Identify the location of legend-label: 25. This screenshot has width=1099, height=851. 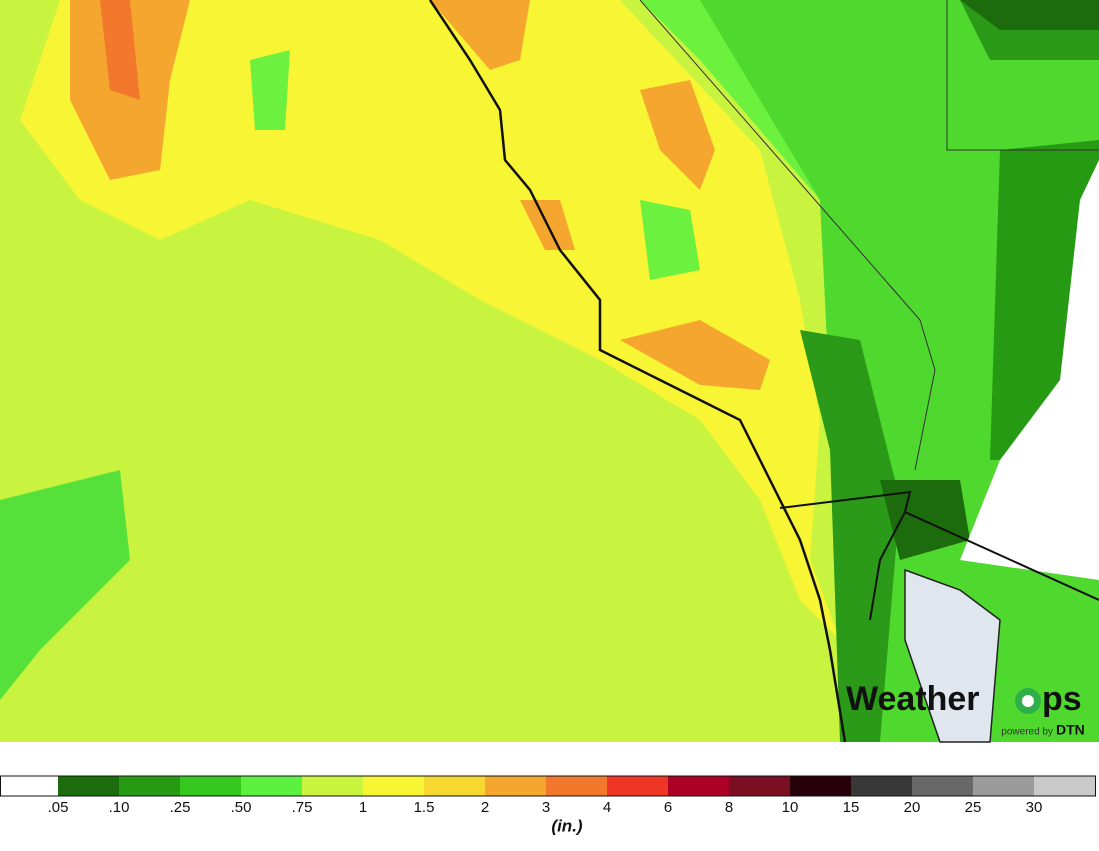
(973, 807).